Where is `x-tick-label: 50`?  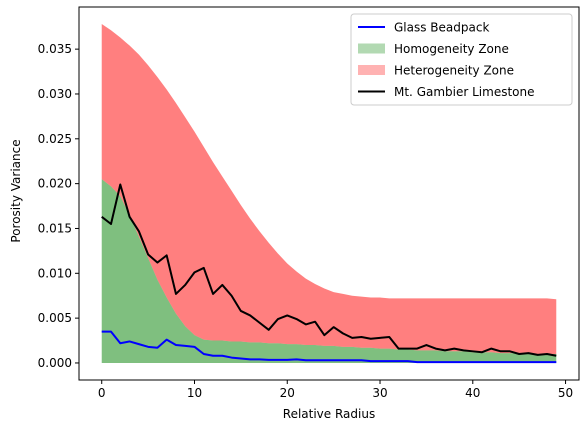
x-tick-label: 50 is located at coordinates (565, 393).